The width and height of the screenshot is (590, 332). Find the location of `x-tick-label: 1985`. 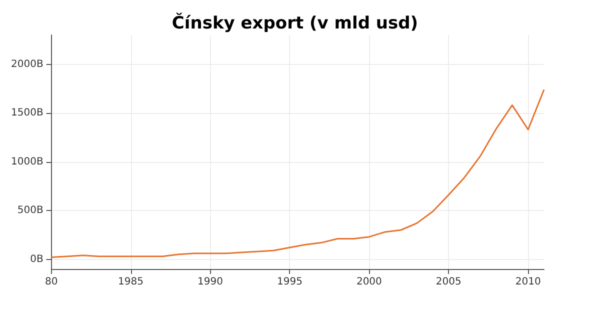

x-tick-label: 1985 is located at coordinates (131, 282).